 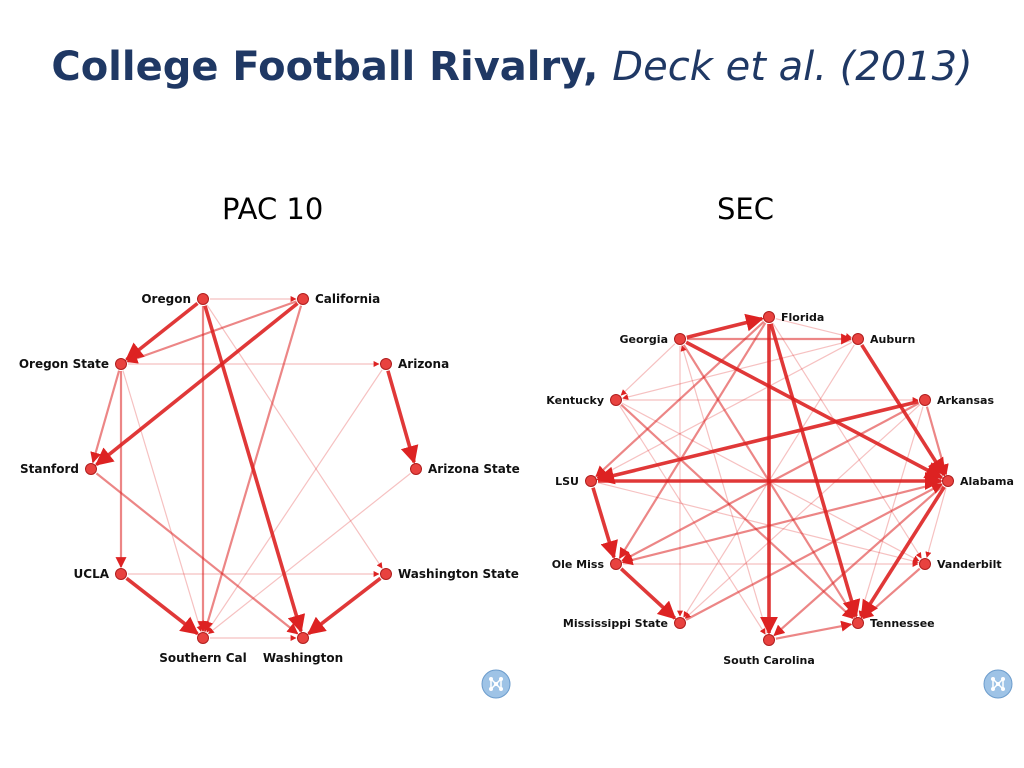 I want to click on edge-lsu-ole-miss, so click(x=604, y=523).